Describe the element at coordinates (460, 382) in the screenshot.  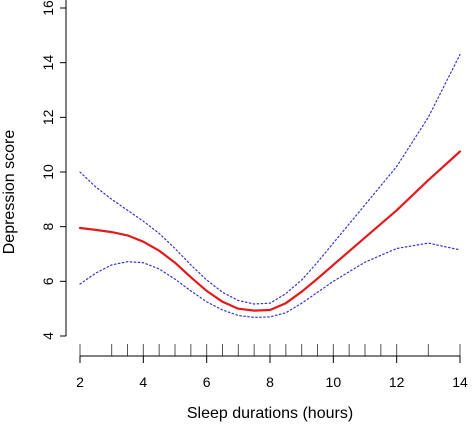
I see `x-tick-label: 14` at that location.